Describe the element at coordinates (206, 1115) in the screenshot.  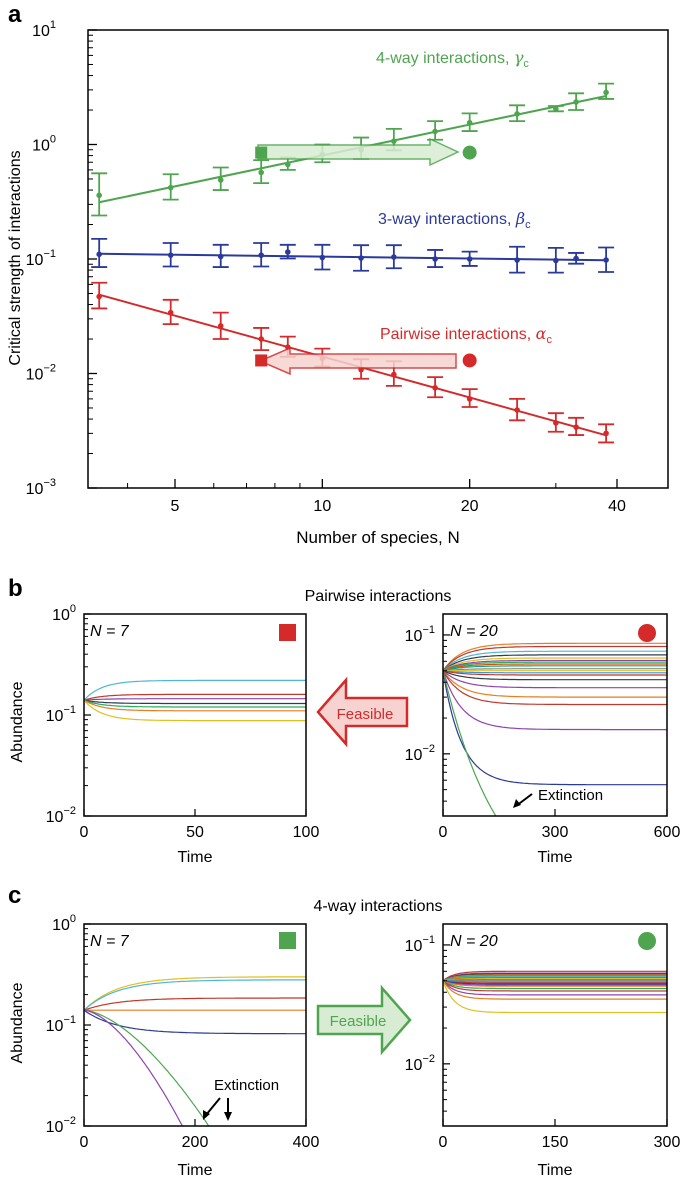
I see `extinction-arrowhead-c1` at that location.